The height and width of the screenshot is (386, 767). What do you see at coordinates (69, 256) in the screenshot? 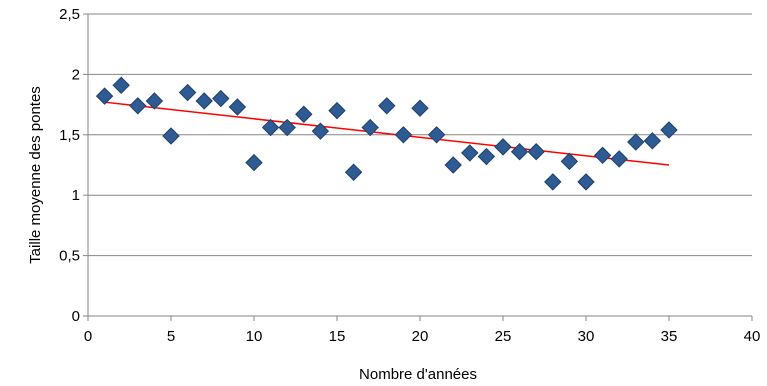
I see `y-tick-label: 0,5` at bounding box center [69, 256].